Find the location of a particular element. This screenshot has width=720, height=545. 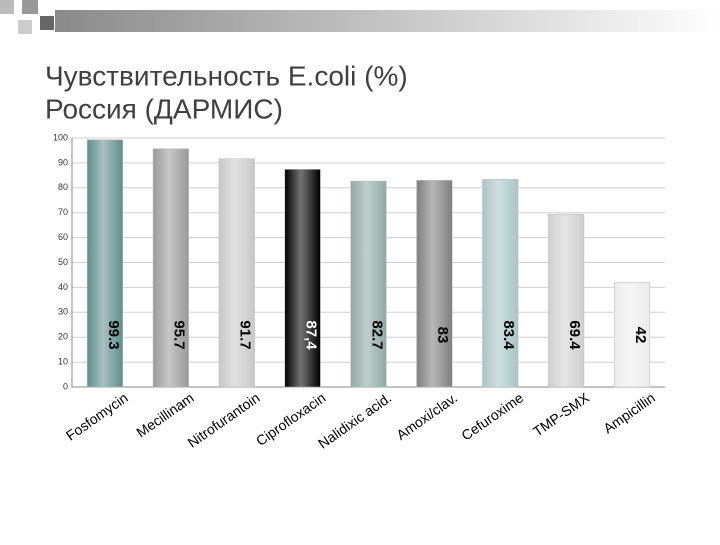

chart-title: Россия (ДАРМИС) is located at coordinates (164, 108).